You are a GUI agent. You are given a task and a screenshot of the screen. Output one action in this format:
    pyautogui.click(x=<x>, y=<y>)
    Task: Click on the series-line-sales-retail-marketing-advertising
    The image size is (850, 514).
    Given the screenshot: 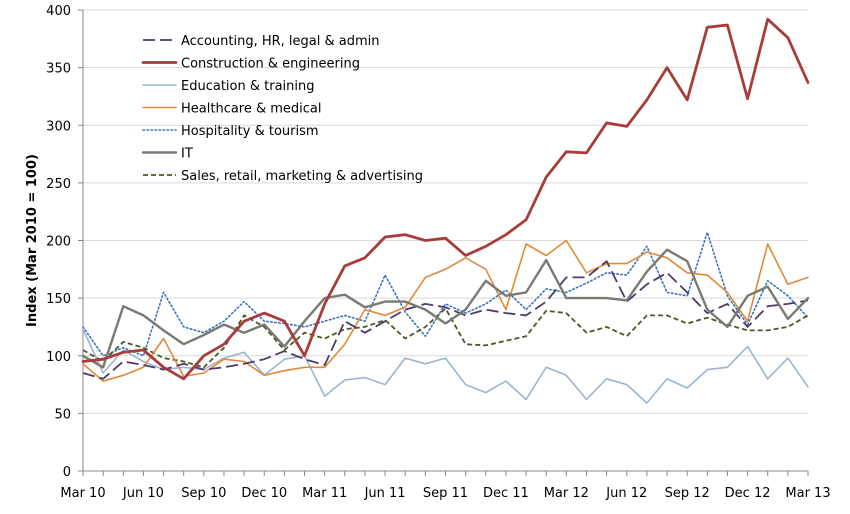 What is the action you would take?
    pyautogui.click(x=445, y=338)
    